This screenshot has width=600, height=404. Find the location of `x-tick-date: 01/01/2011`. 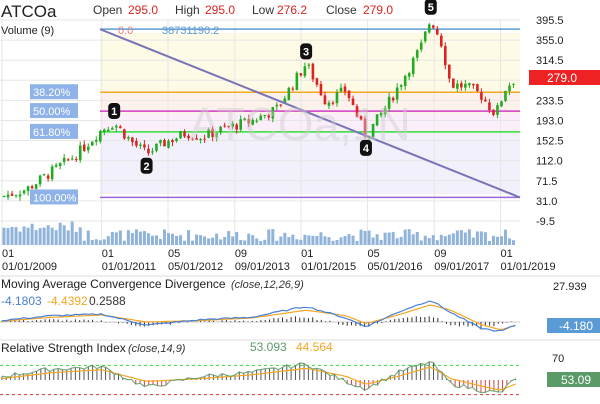

x-tick-date: 01/01/2011 is located at coordinates (129, 267).